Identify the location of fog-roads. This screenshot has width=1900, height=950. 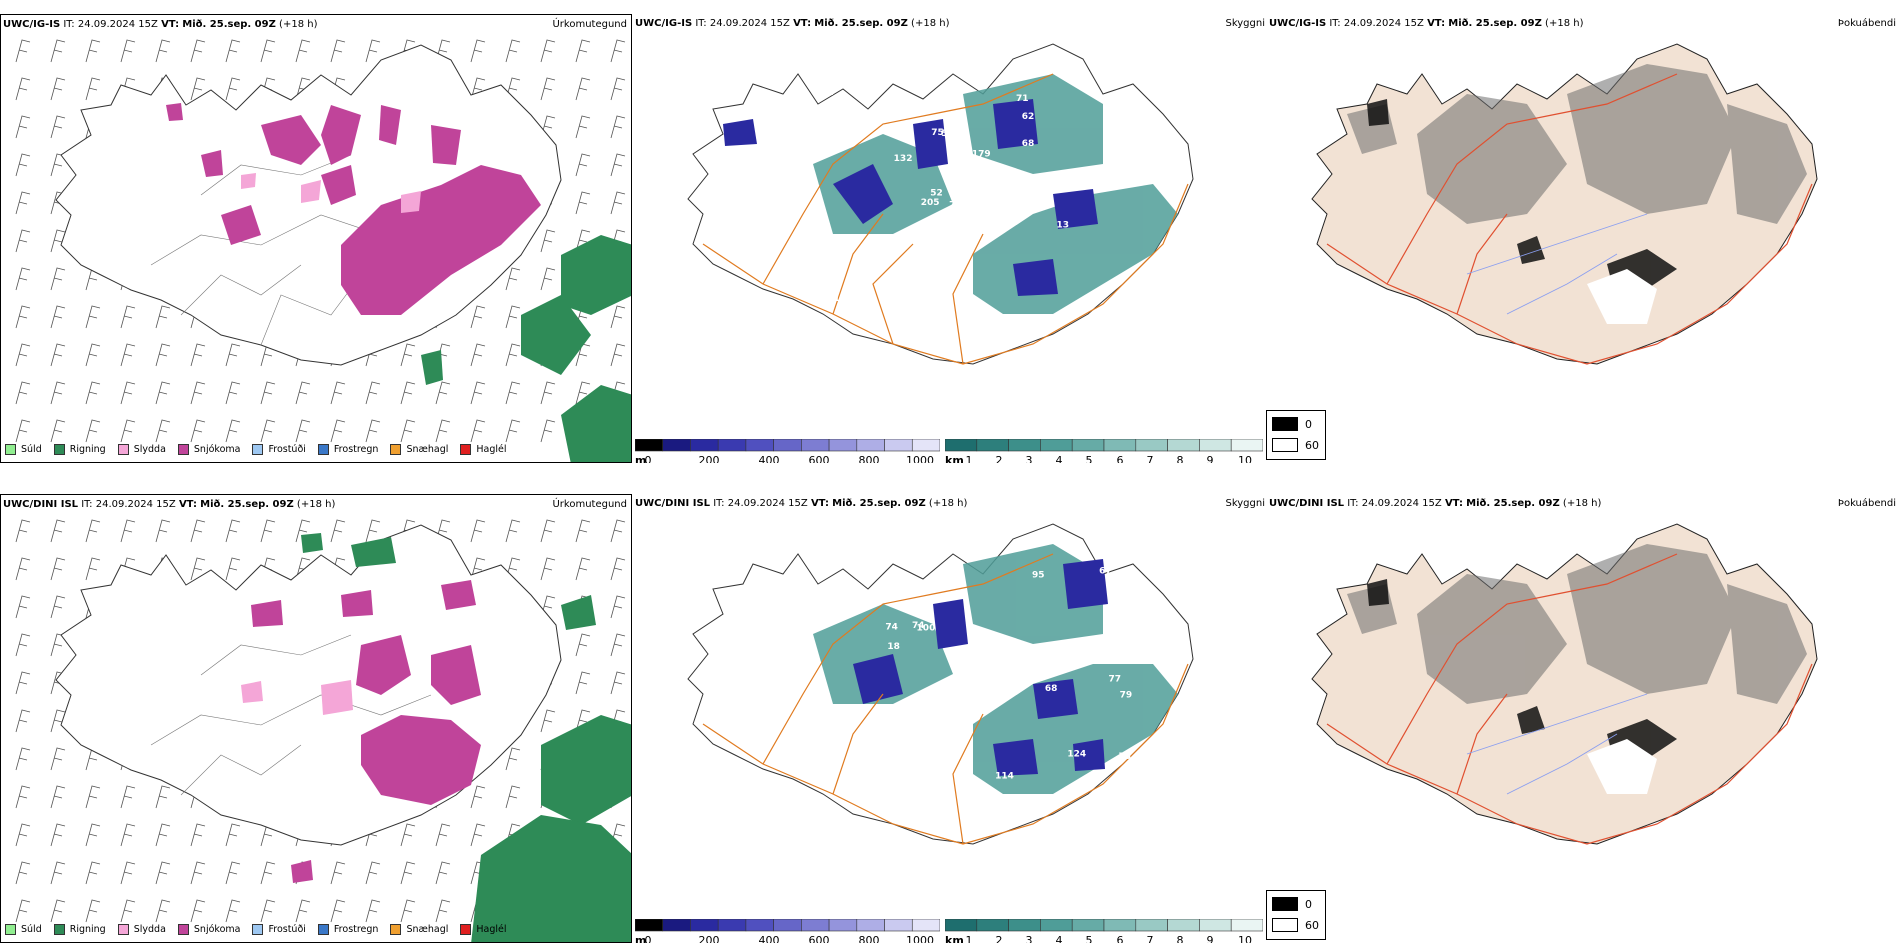
(1569, 699).